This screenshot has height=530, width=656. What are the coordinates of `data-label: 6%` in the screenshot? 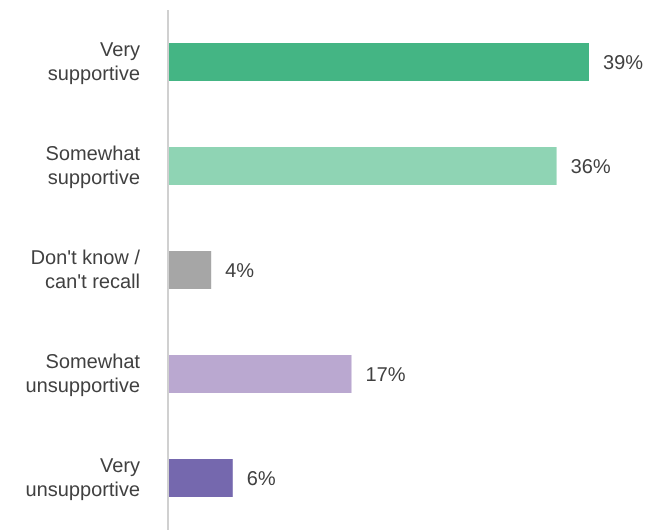 It's located at (261, 479).